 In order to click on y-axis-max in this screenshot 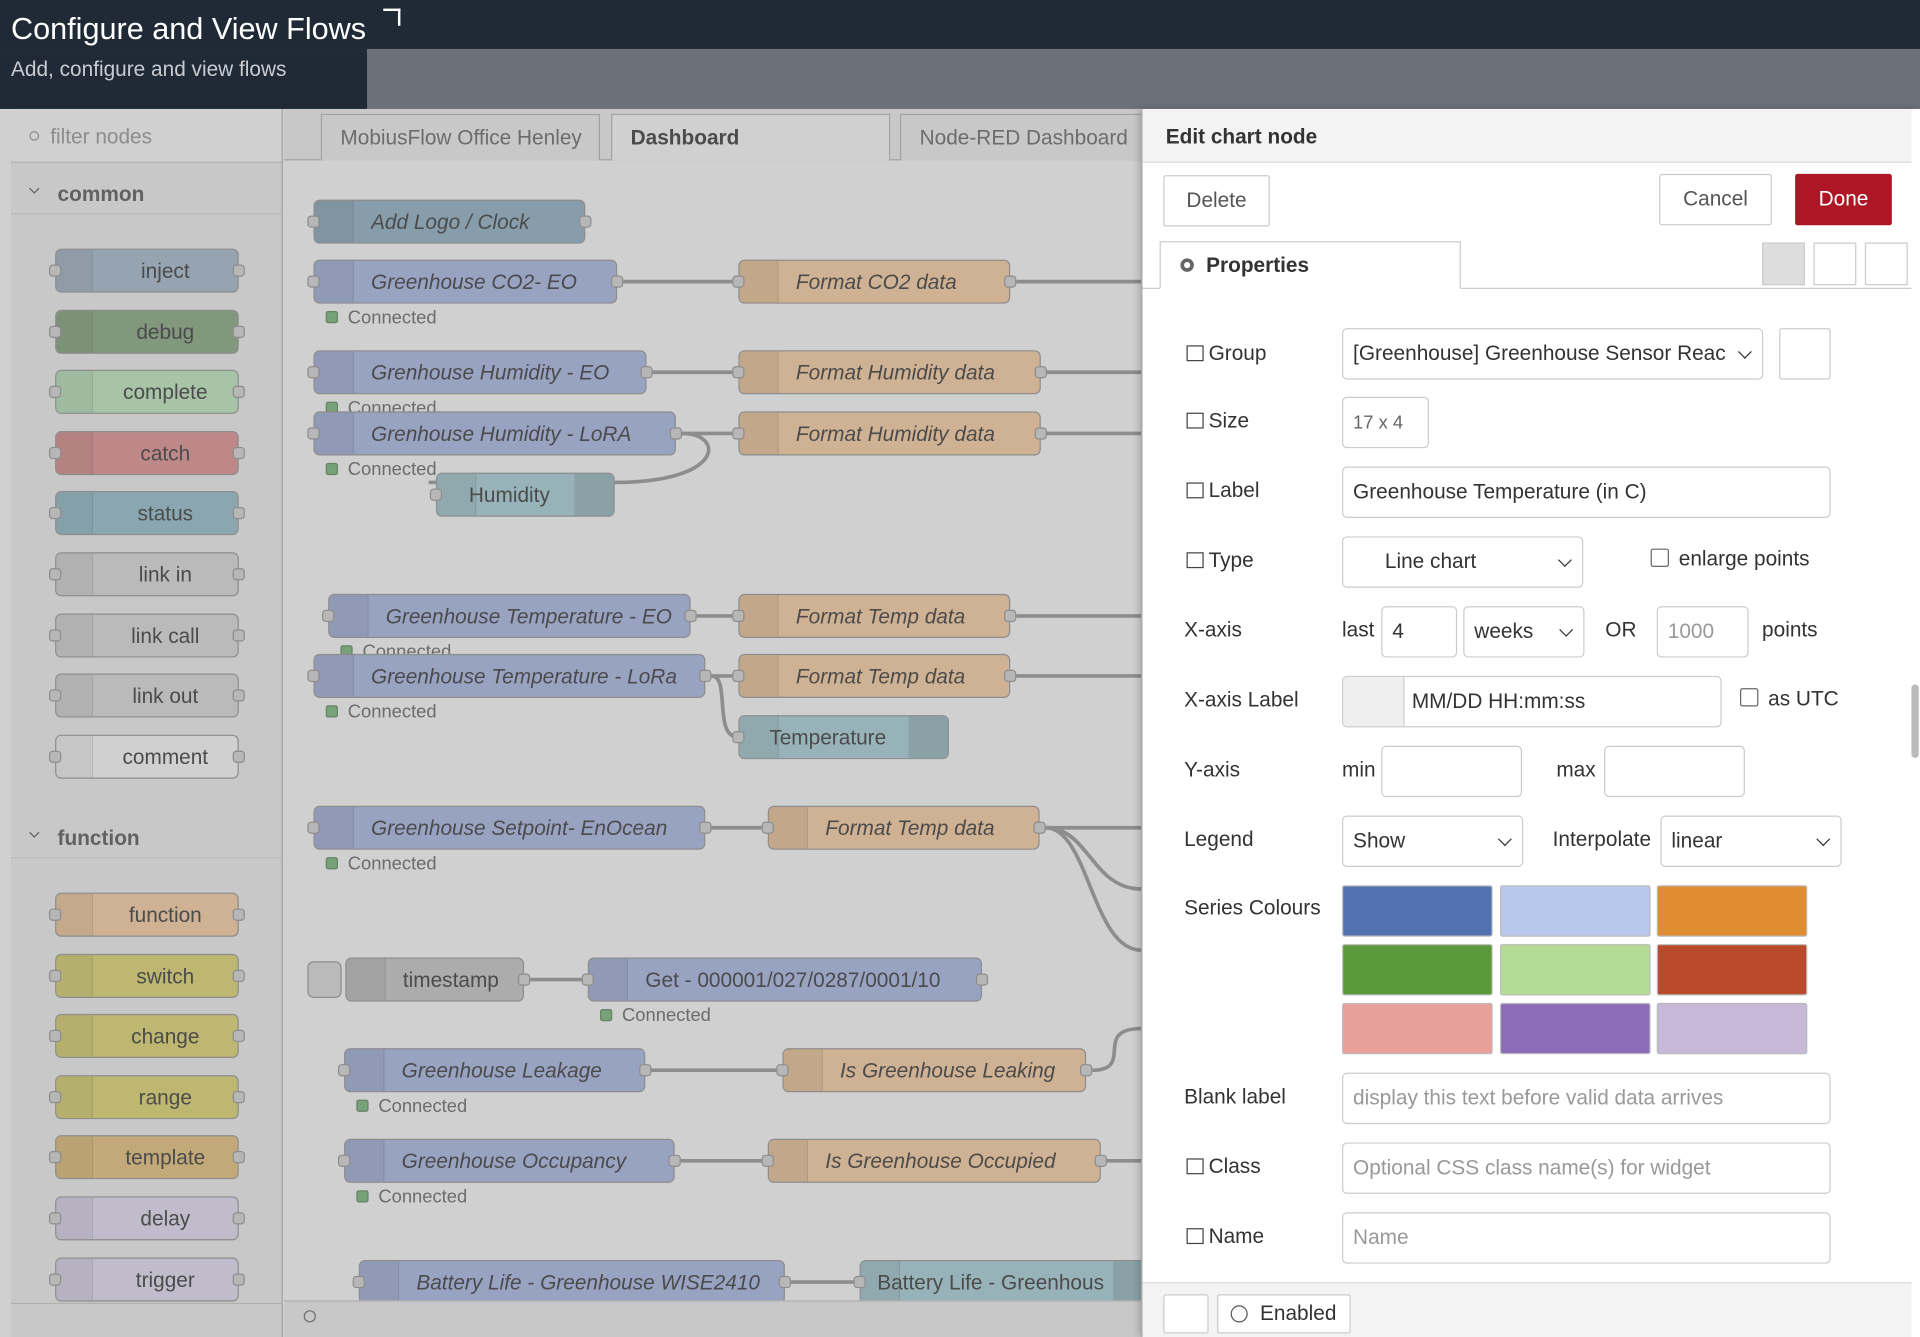, I will do `click(1674, 771)`.